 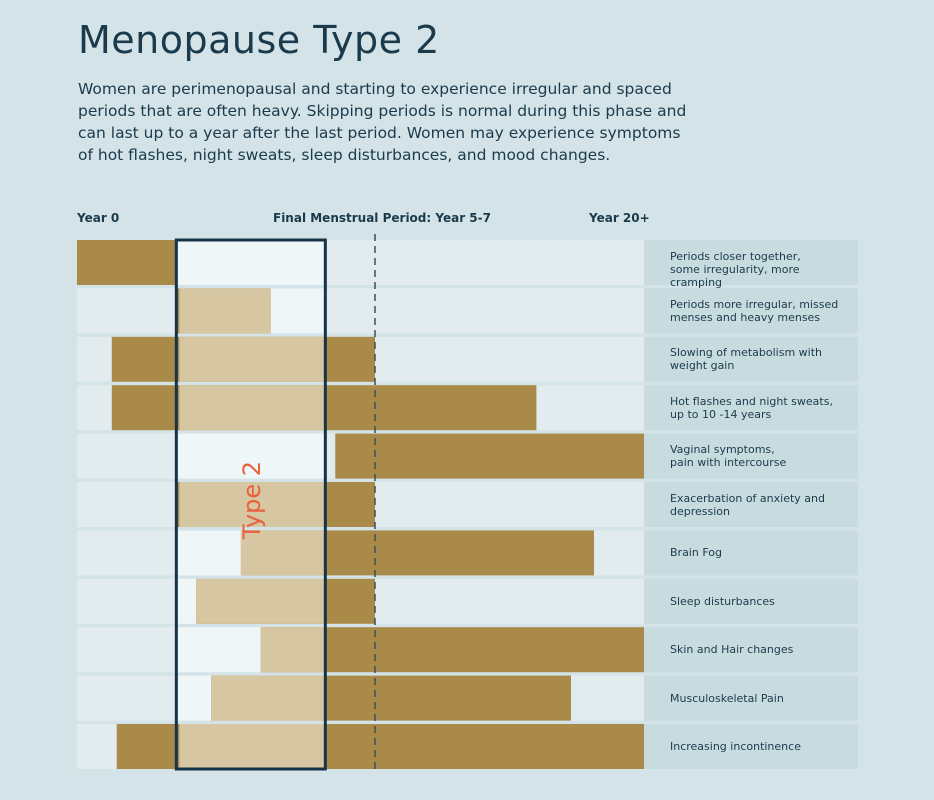 I want to click on row-label: Increasing incontinence, so click(x=735, y=746).